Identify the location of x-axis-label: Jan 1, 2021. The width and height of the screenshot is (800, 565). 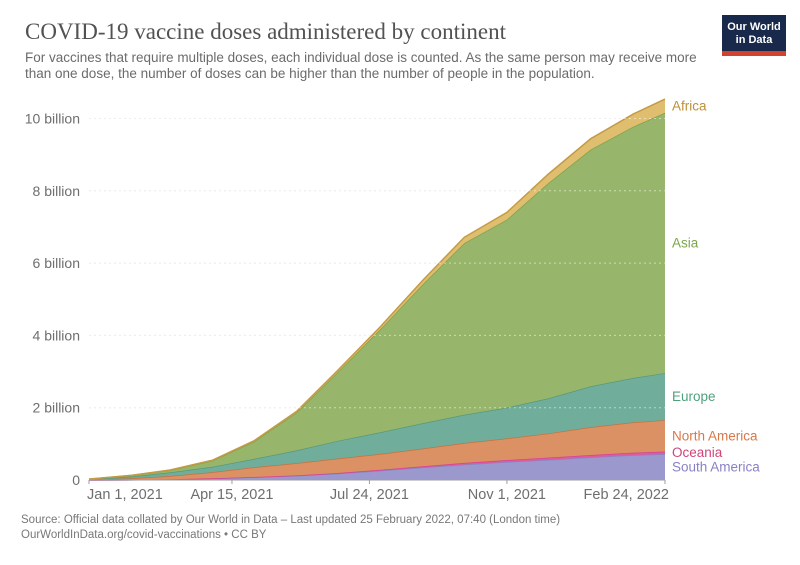
(125, 495).